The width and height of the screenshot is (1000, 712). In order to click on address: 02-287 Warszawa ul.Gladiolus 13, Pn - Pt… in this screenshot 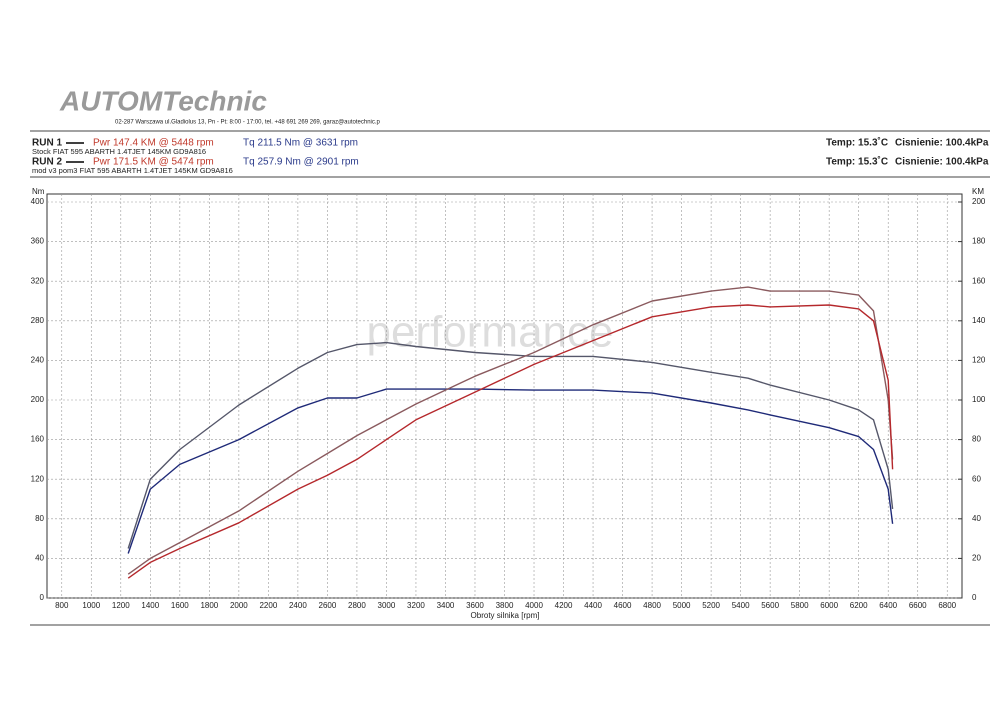, I will do `click(248, 123)`.